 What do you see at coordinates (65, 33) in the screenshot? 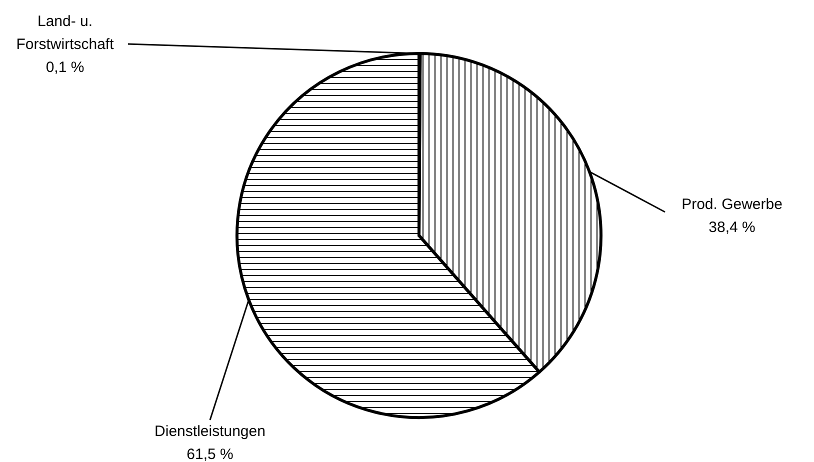
I see `slice-label: Land- u. Forstwirtschaft` at bounding box center [65, 33].